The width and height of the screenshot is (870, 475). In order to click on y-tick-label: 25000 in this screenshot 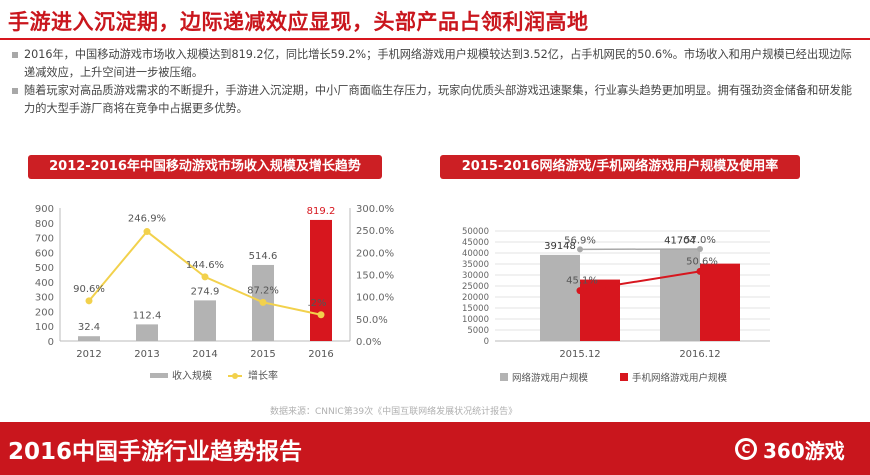, I will do `click(475, 287)`.